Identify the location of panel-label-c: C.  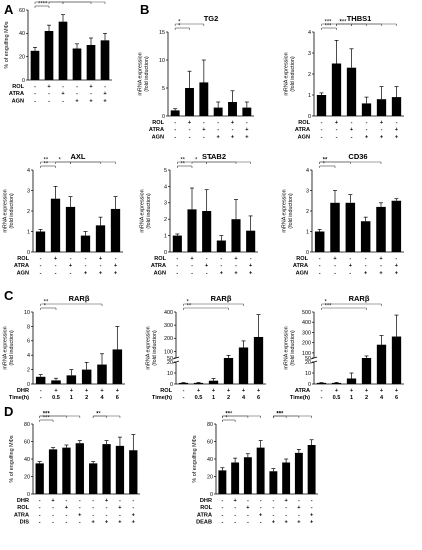
(9, 295).